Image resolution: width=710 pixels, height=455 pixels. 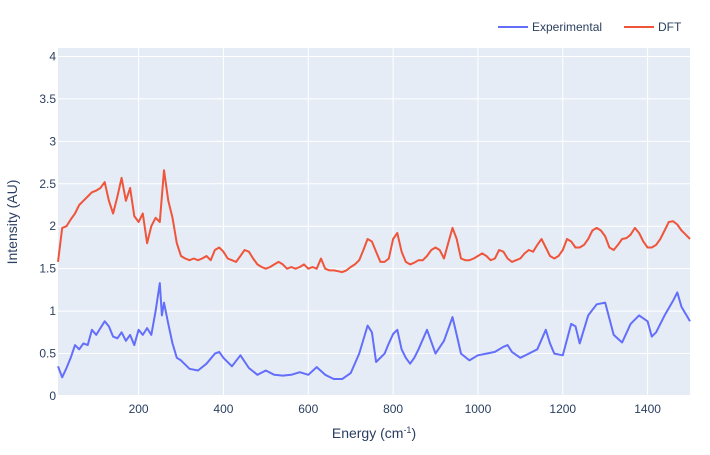 I want to click on y-tick-label: 1.5, so click(x=47, y=269).